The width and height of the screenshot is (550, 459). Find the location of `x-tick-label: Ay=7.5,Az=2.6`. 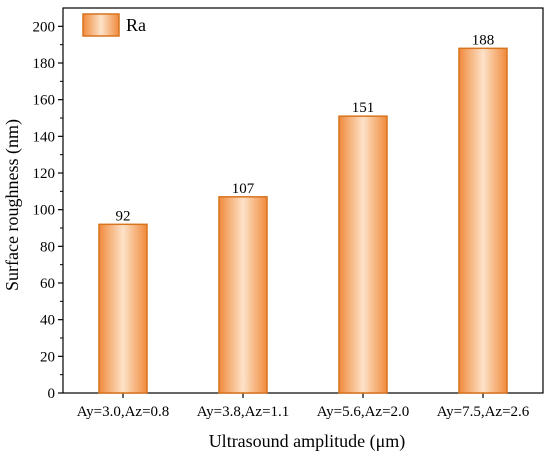

x-tick-label: Ay=7.5,Az=2.6 is located at coordinates (483, 412).